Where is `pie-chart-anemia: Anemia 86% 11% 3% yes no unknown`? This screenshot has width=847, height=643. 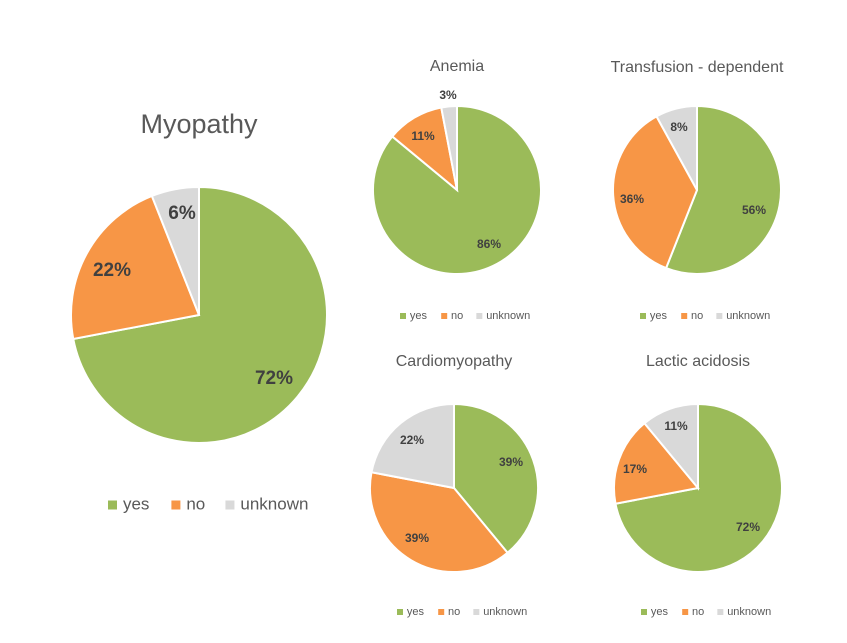
pie-chart-anemia: Anemia 86% 11% 3% yes no unknown is located at coordinates (457, 190).